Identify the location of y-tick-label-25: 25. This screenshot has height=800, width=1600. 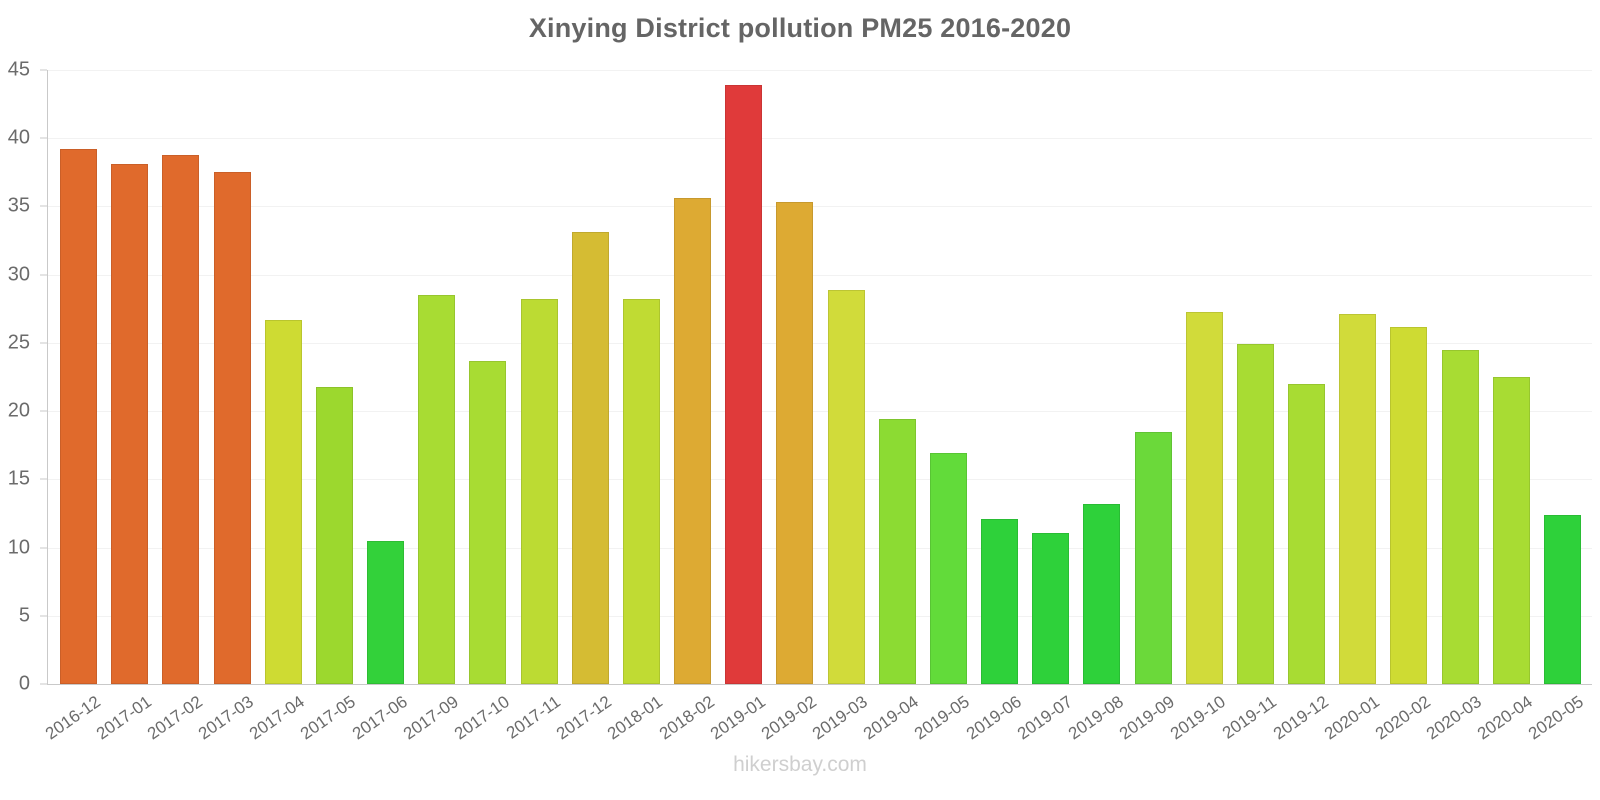
(18, 342).